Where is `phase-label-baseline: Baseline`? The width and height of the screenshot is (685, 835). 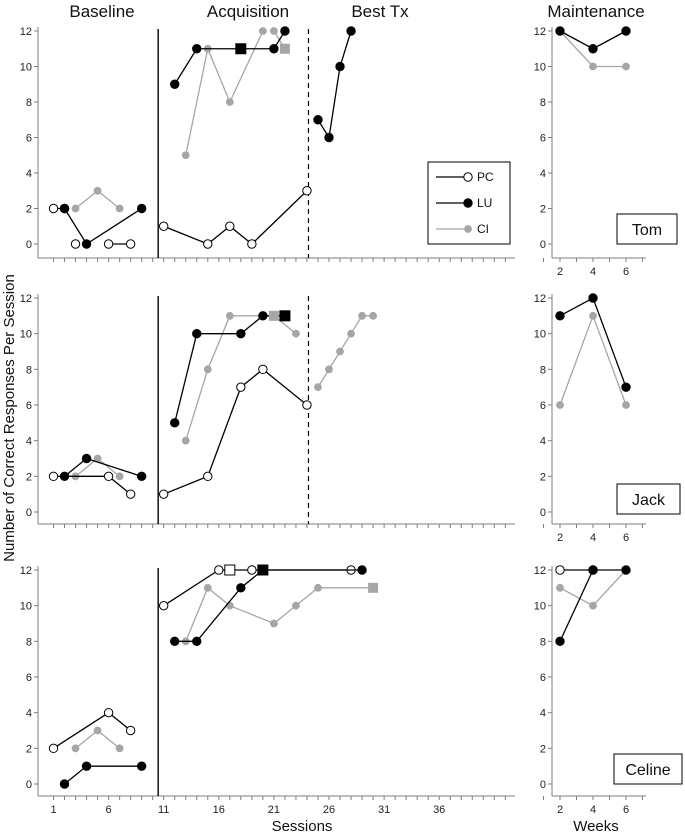
phase-label-baseline: Baseline is located at coordinates (101, 11).